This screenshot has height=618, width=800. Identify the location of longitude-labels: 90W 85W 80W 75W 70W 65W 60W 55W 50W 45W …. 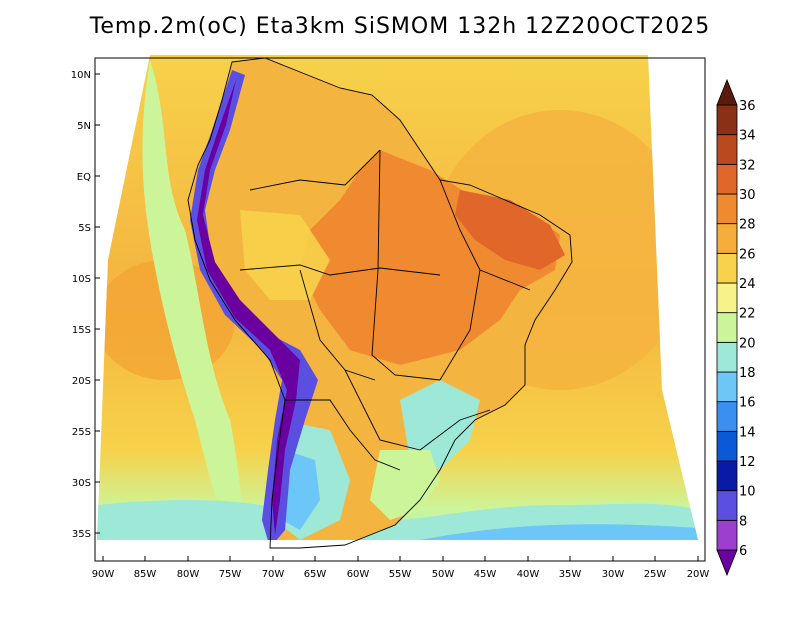
(401, 574).